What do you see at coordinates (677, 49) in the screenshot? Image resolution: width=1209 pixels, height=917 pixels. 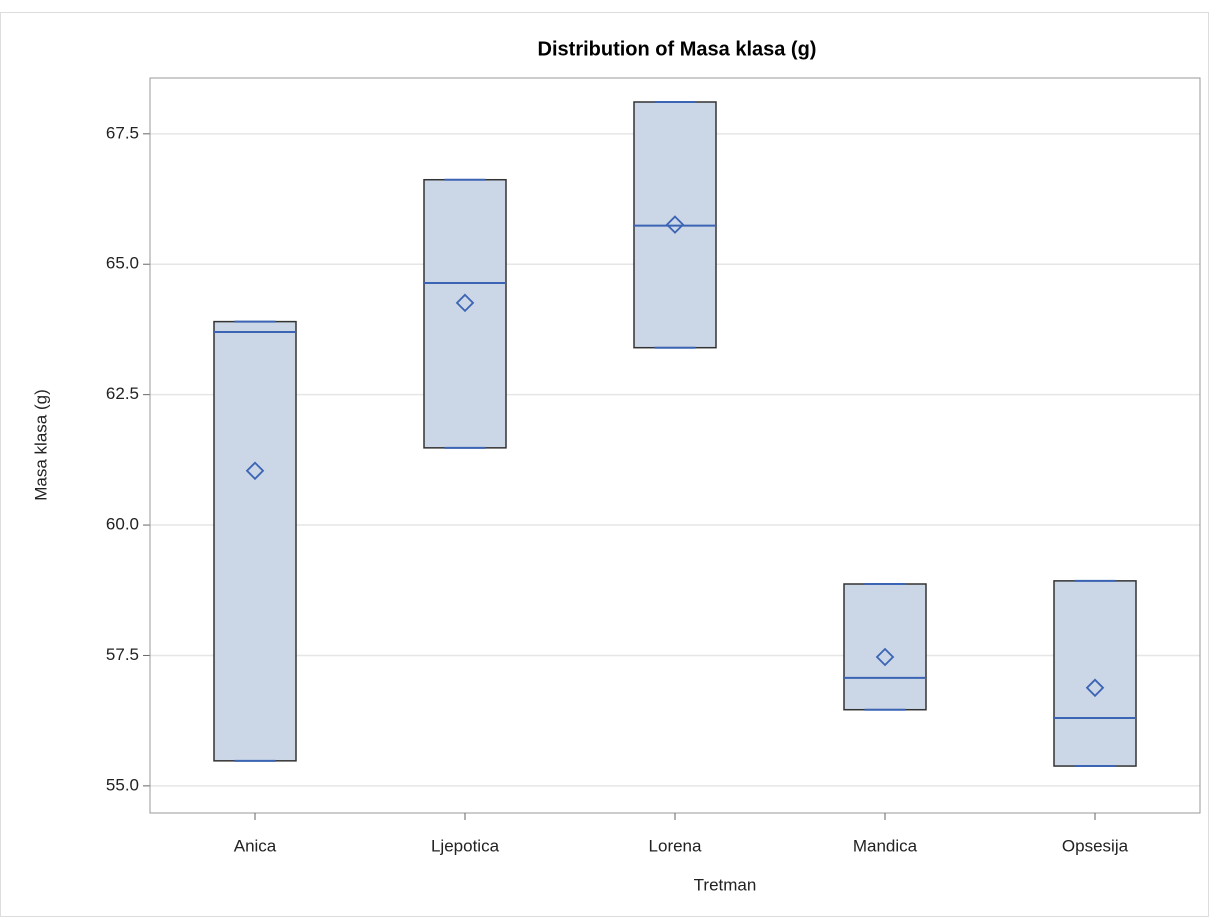 I see `chart-title: Distribution of Masa klasa (g)` at bounding box center [677, 49].